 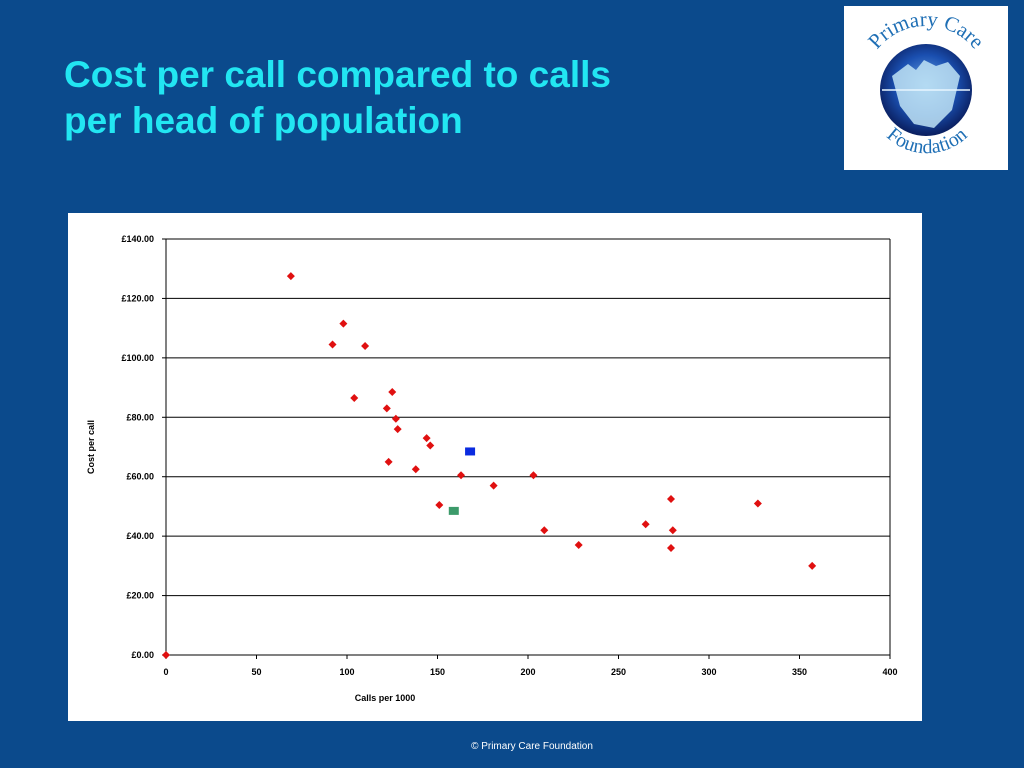 I want to click on y-tick-label: £120.00, so click(x=137, y=298).